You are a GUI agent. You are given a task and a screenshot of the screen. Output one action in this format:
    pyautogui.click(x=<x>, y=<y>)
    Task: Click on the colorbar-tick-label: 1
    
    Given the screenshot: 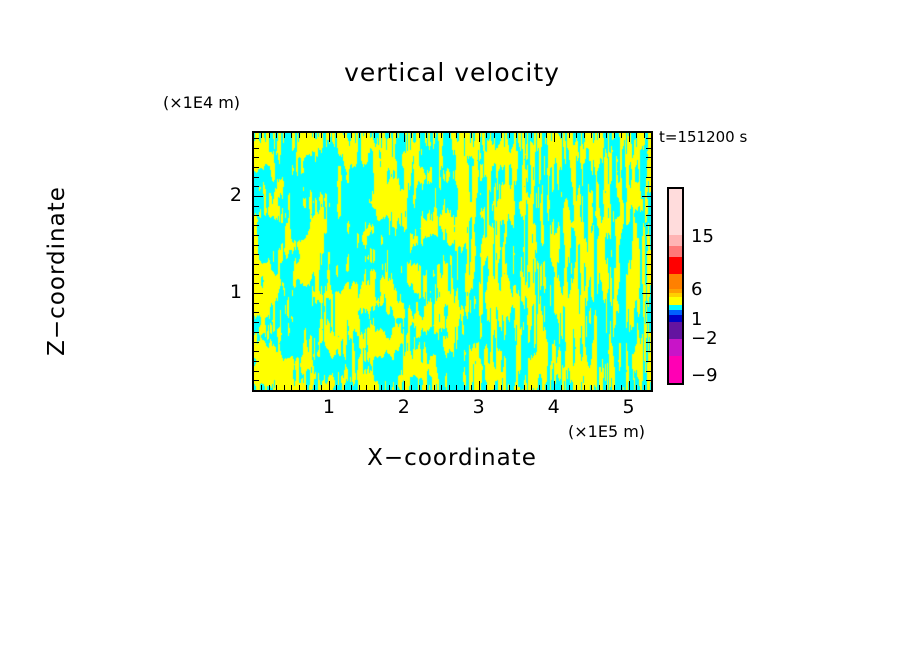 What is the action you would take?
    pyautogui.click(x=697, y=319)
    